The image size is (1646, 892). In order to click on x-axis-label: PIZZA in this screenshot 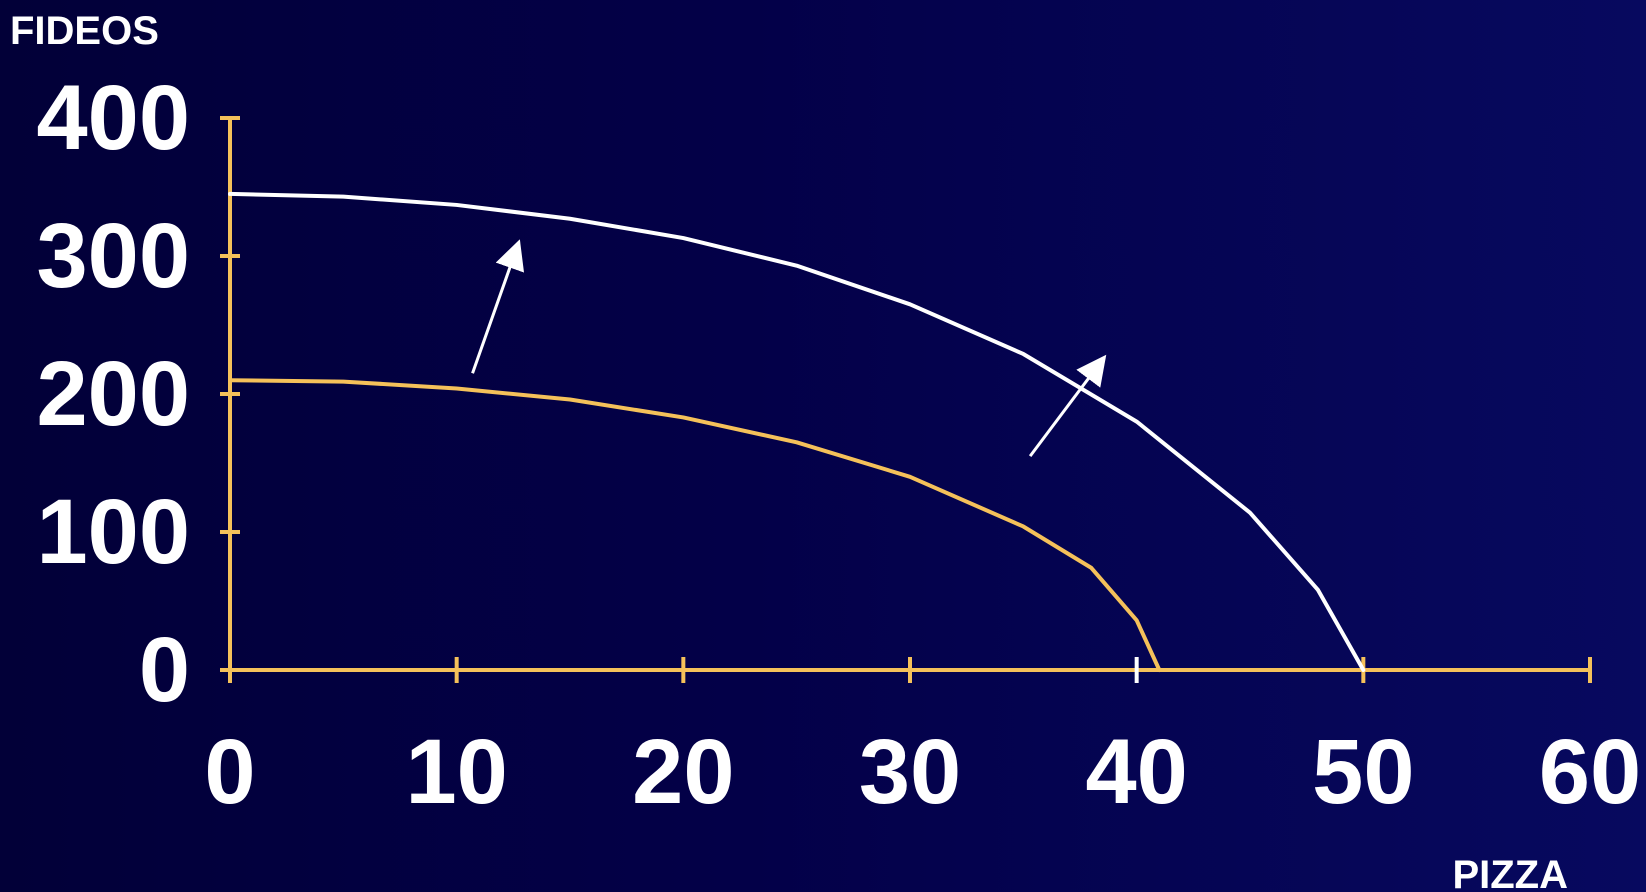, I will do `click(1510, 872)`.